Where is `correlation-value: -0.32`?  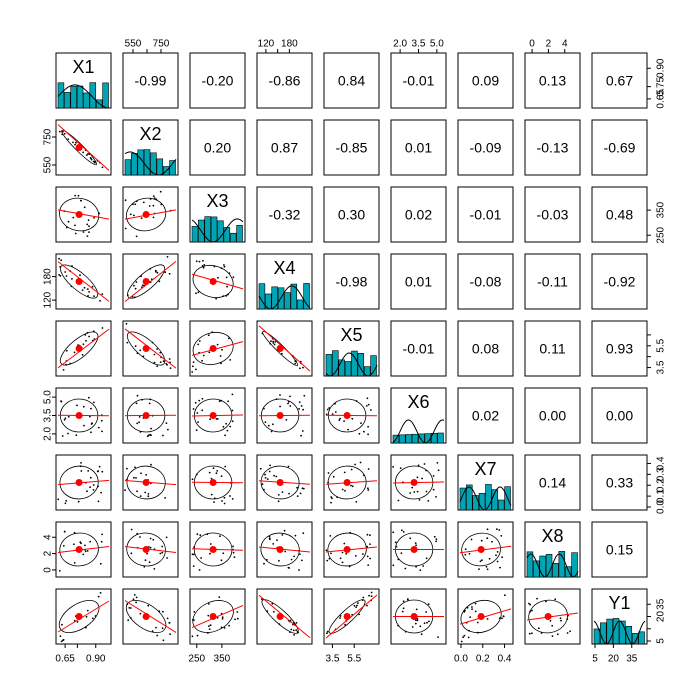
correlation-value: -0.32 is located at coordinates (285, 215).